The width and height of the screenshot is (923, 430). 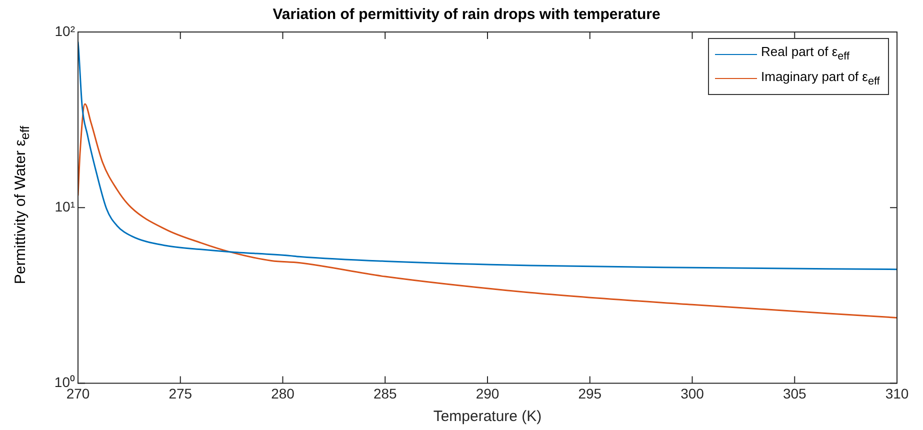 I want to click on x-tick-label: 300, so click(x=692, y=393).